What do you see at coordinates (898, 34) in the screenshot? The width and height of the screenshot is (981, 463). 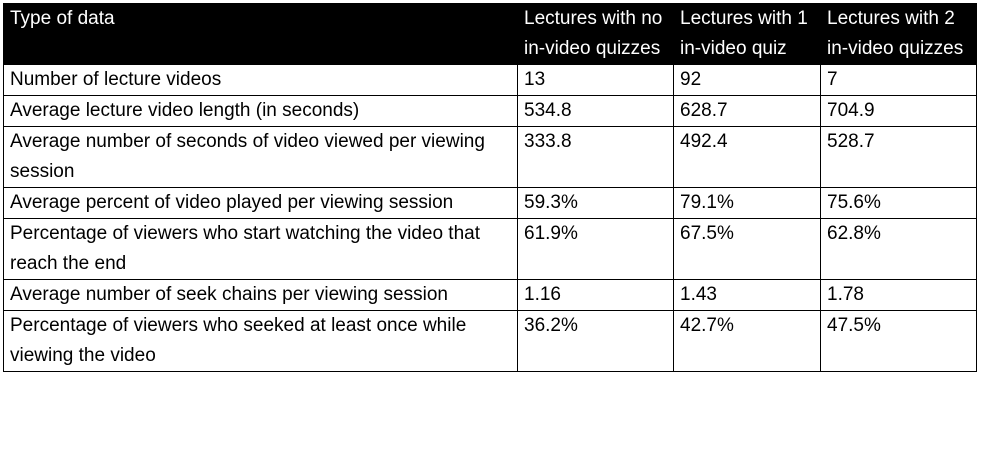 I see `header-two-quizzes: Lectures with 2 in-video quizzes` at bounding box center [898, 34].